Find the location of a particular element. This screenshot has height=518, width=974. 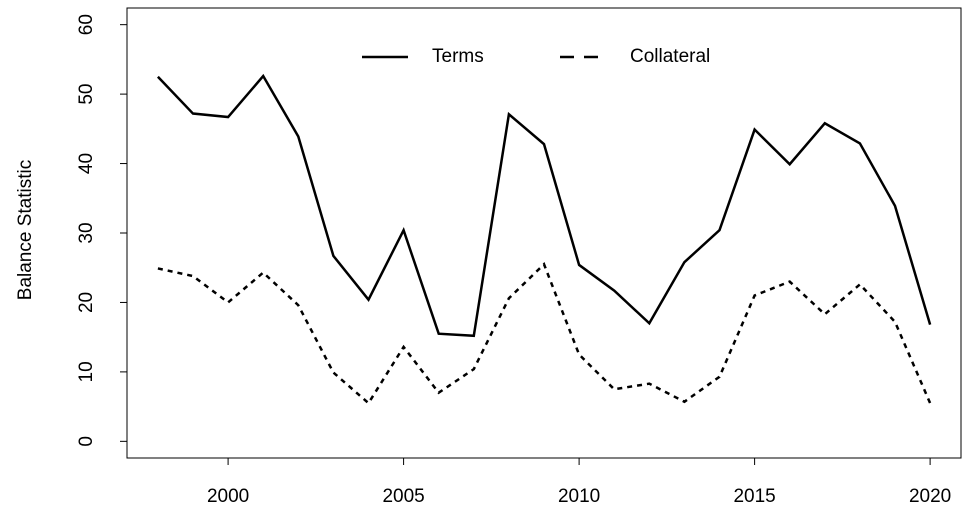

x-tick-label: 2010 is located at coordinates (579, 496).